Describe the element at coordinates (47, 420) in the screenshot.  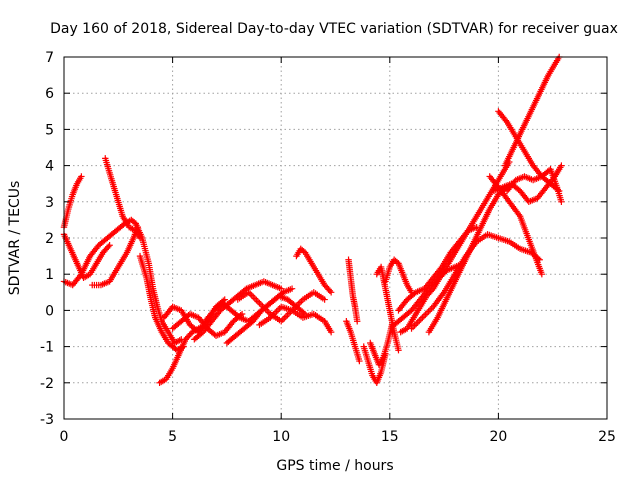
I see `y-tick-label: -3` at that location.